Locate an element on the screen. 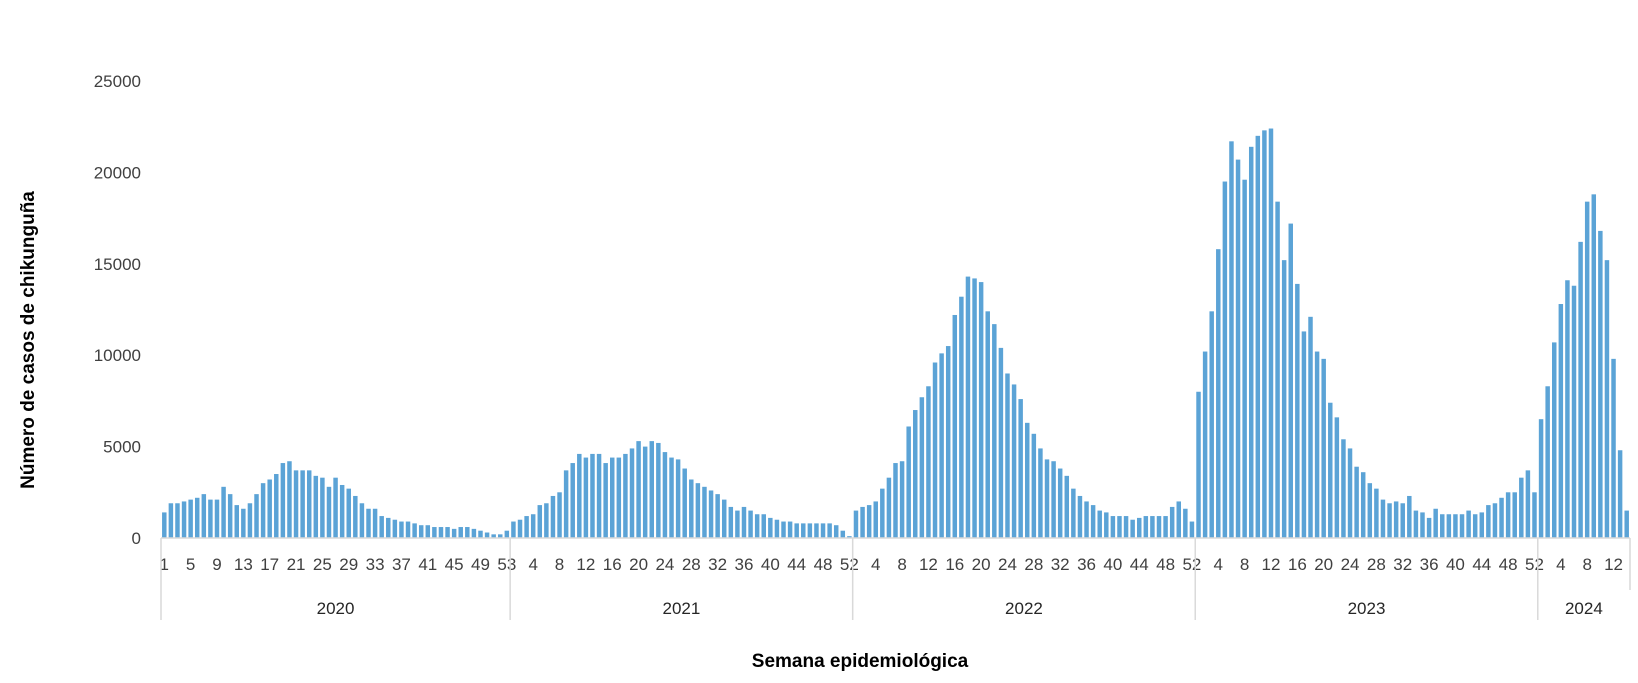  y-tick-label: 5000 is located at coordinates (122, 447).